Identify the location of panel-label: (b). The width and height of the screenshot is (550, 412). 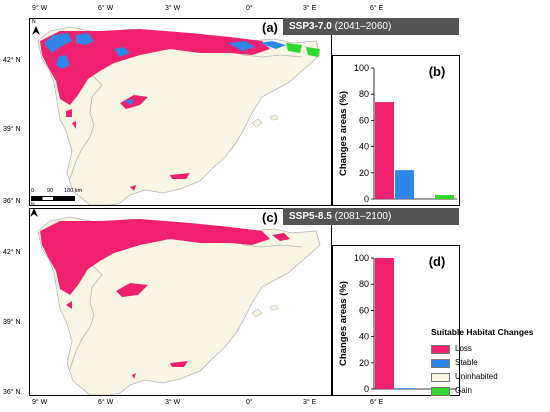
(437, 71).